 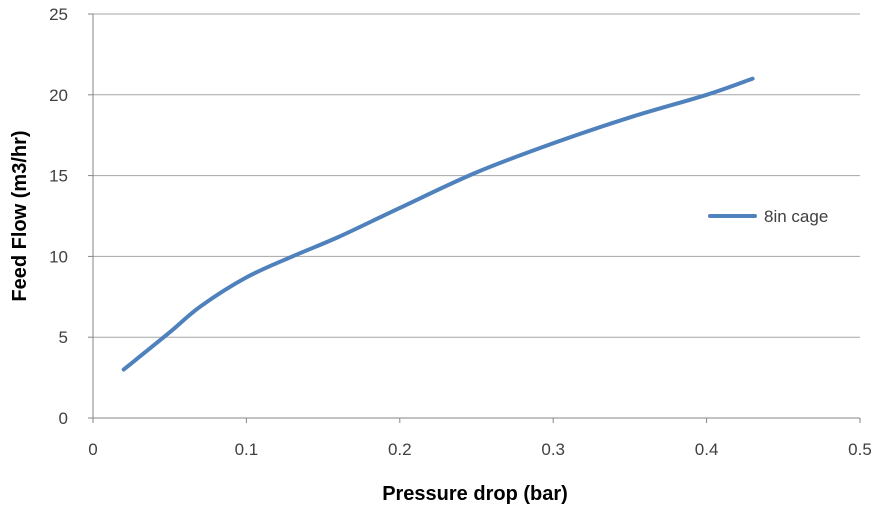 I want to click on y-tick-label: 10, so click(x=58, y=256).